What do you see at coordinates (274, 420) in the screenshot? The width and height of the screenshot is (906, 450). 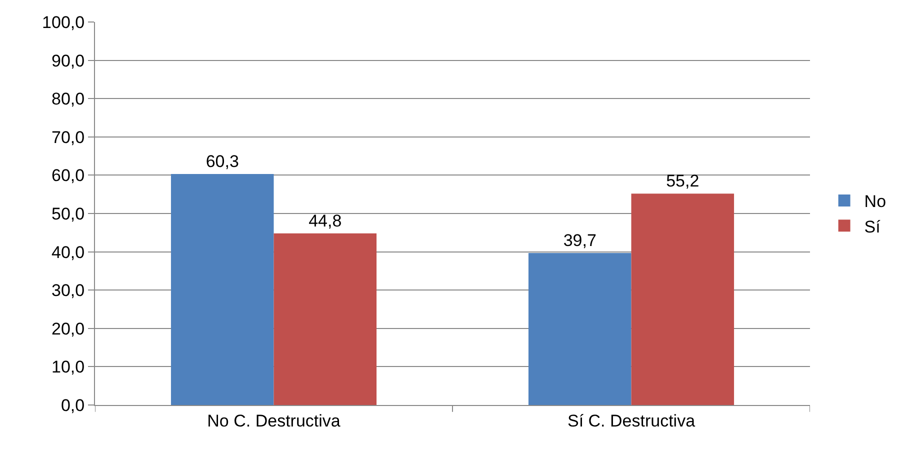 I see `x-tick-label: No C. Destructiva` at bounding box center [274, 420].